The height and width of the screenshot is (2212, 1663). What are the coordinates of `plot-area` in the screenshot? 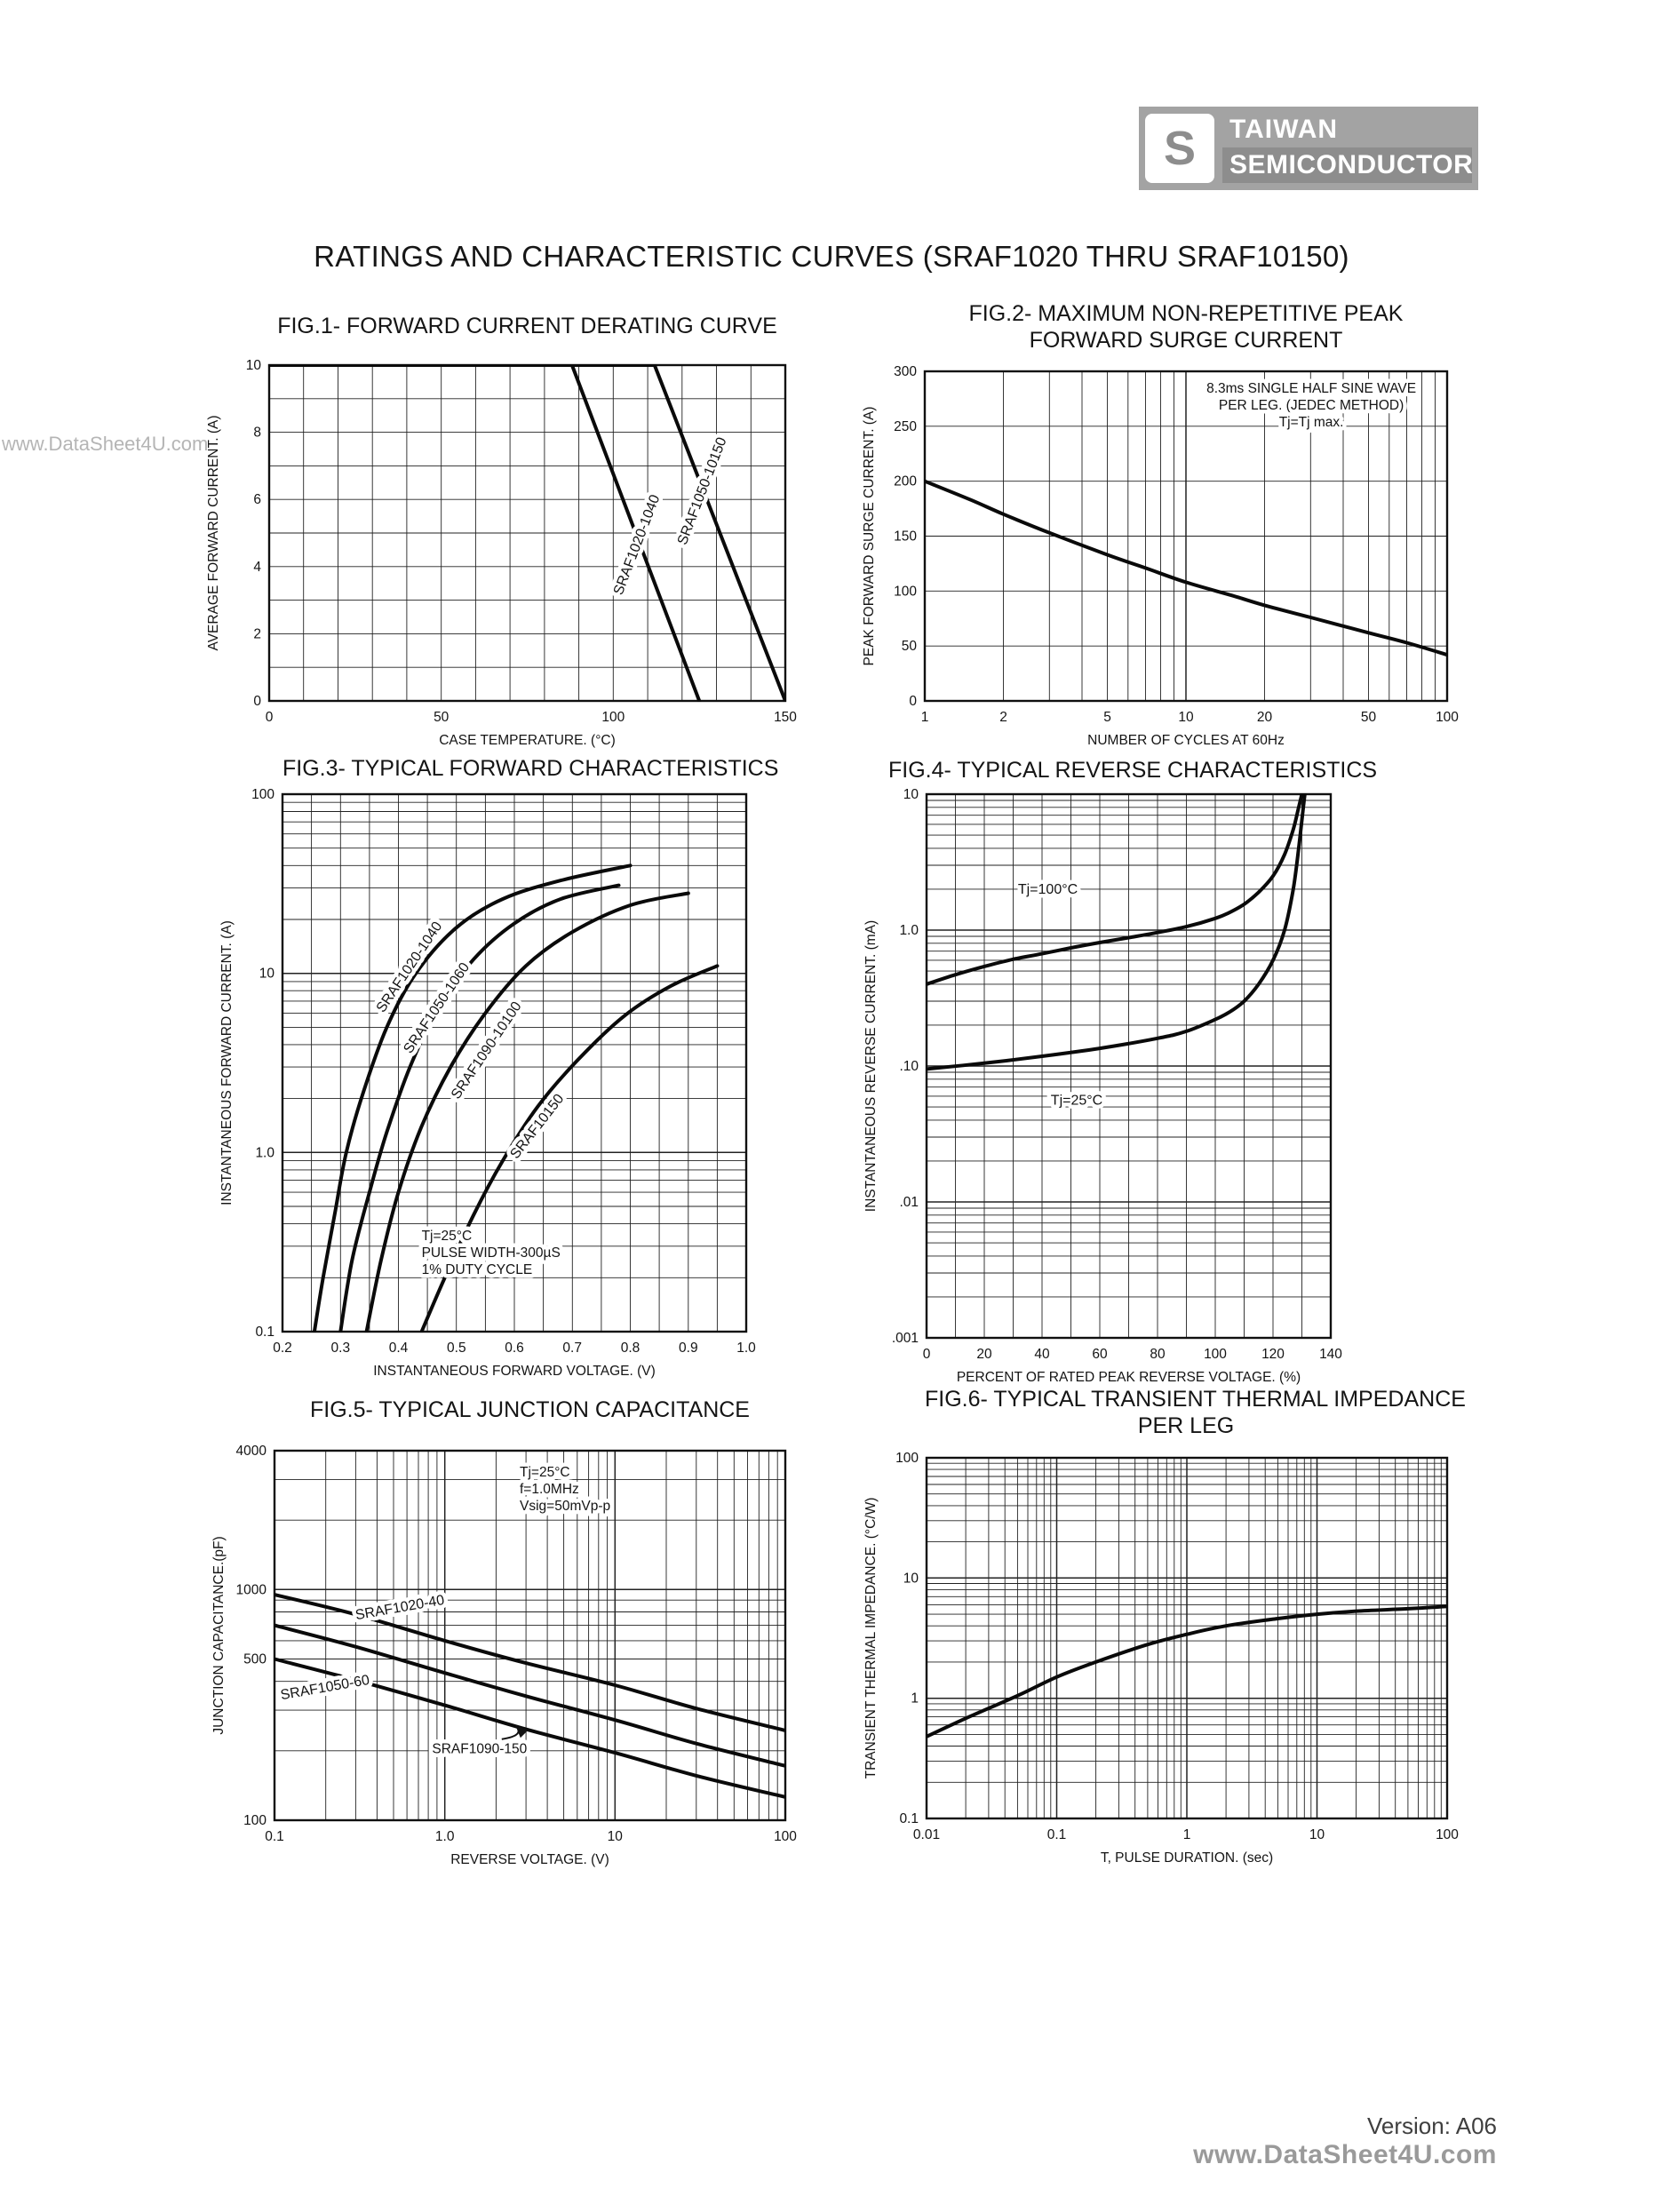 It's located at (530, 1636).